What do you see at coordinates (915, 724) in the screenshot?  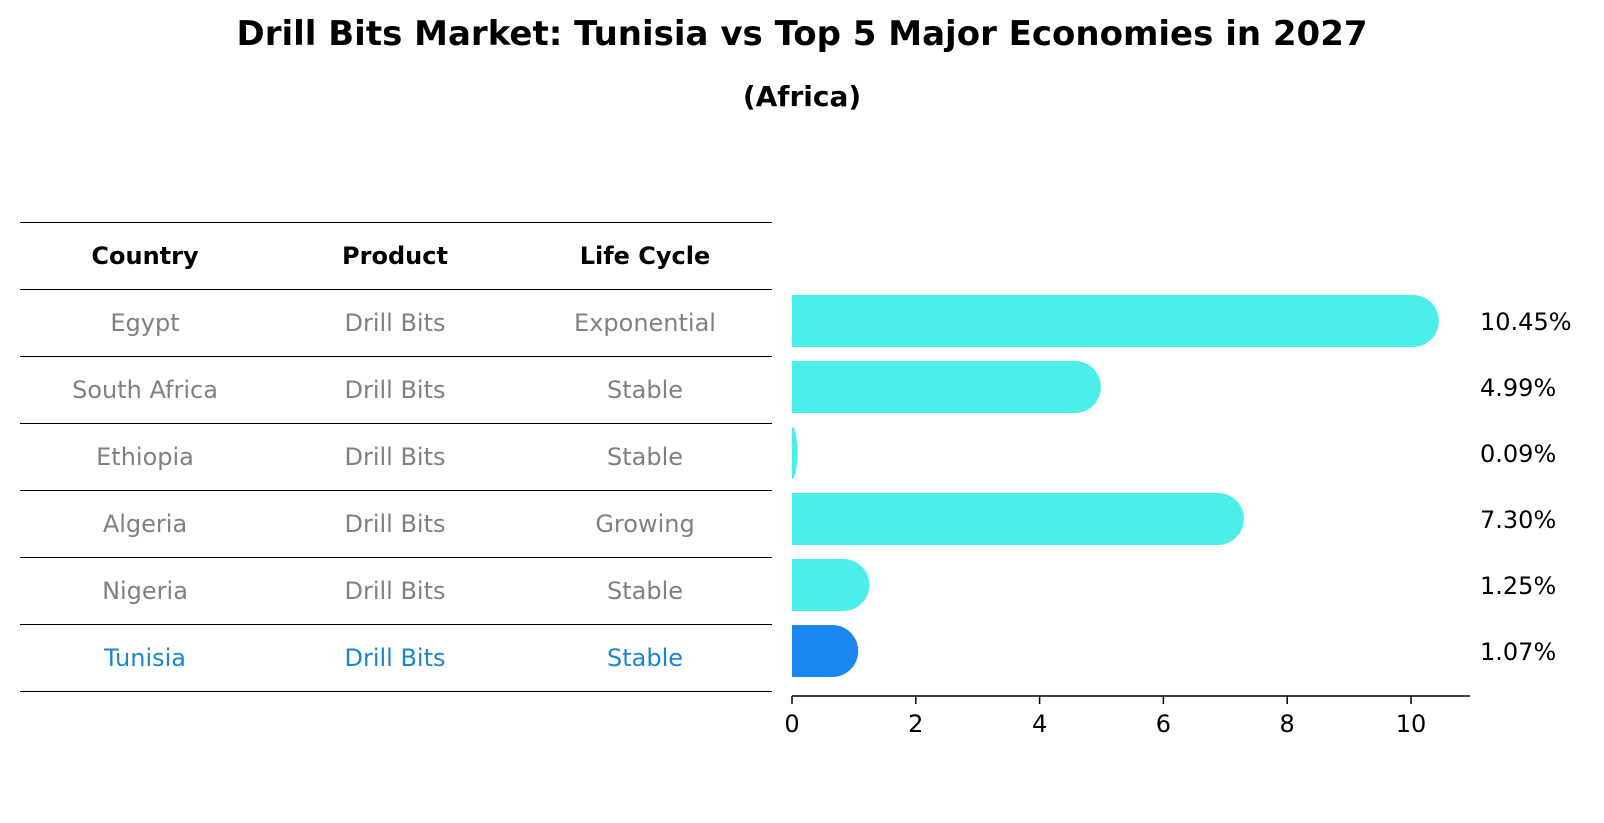 I see `x-tick-label: 2` at bounding box center [915, 724].